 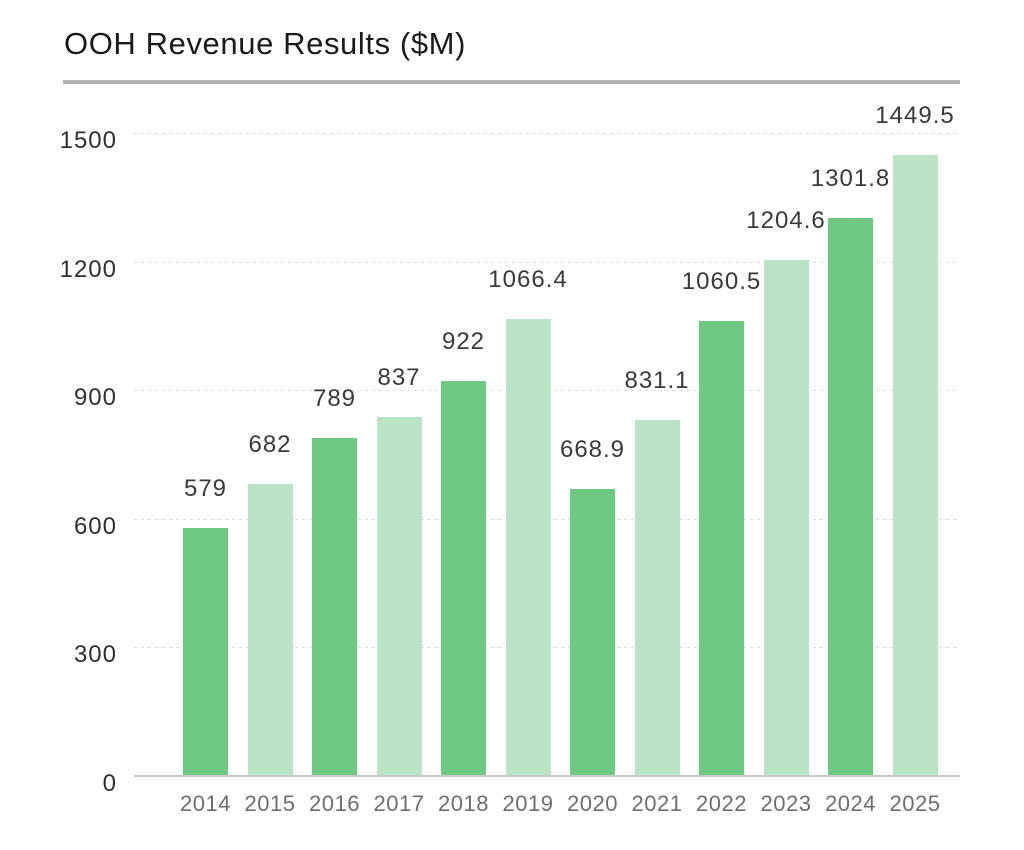 What do you see at coordinates (88, 140) in the screenshot?
I see `y-axis-tick-label: 1500` at bounding box center [88, 140].